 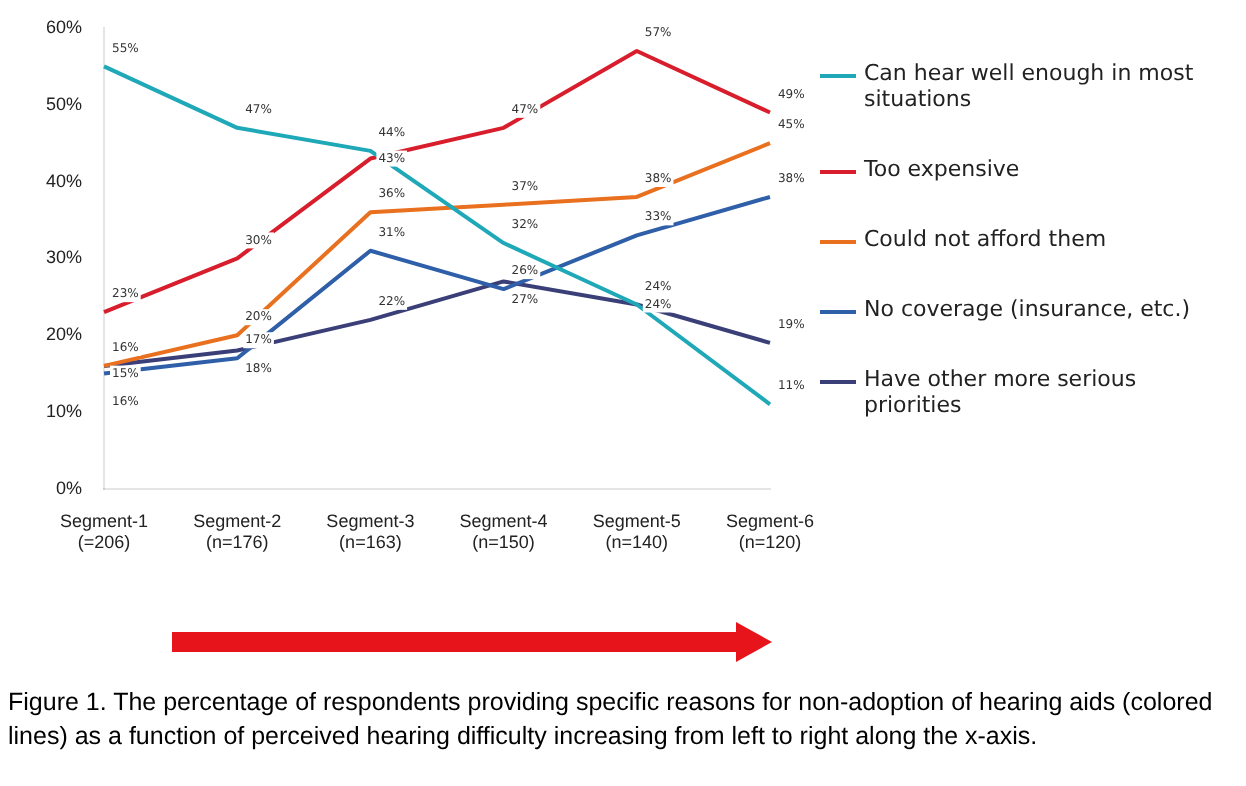 I want to click on y-tick-label: 60%, so click(x=64, y=26).